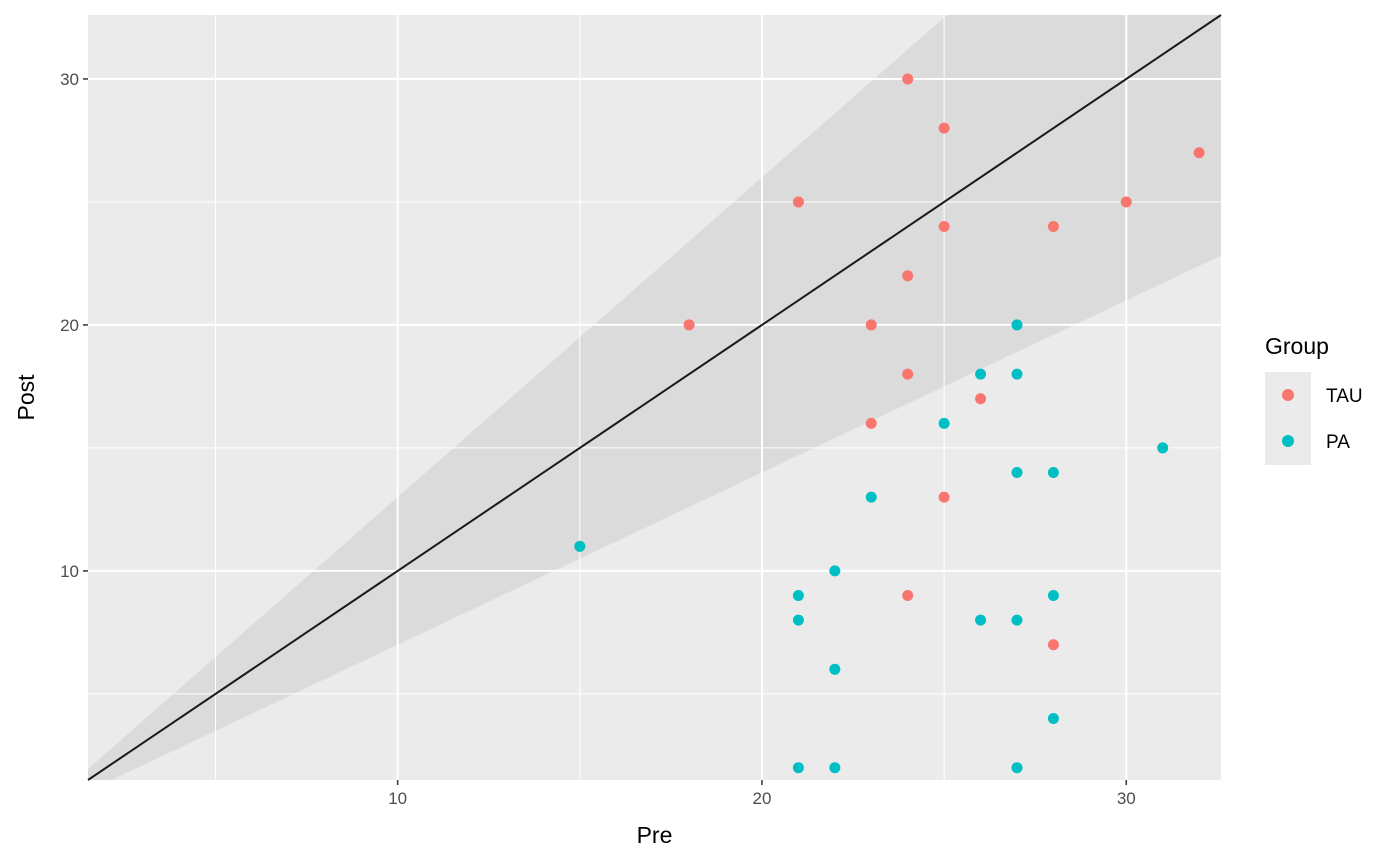  Describe the element at coordinates (762, 798) in the screenshot. I see `x-tick-label: 20` at that location.